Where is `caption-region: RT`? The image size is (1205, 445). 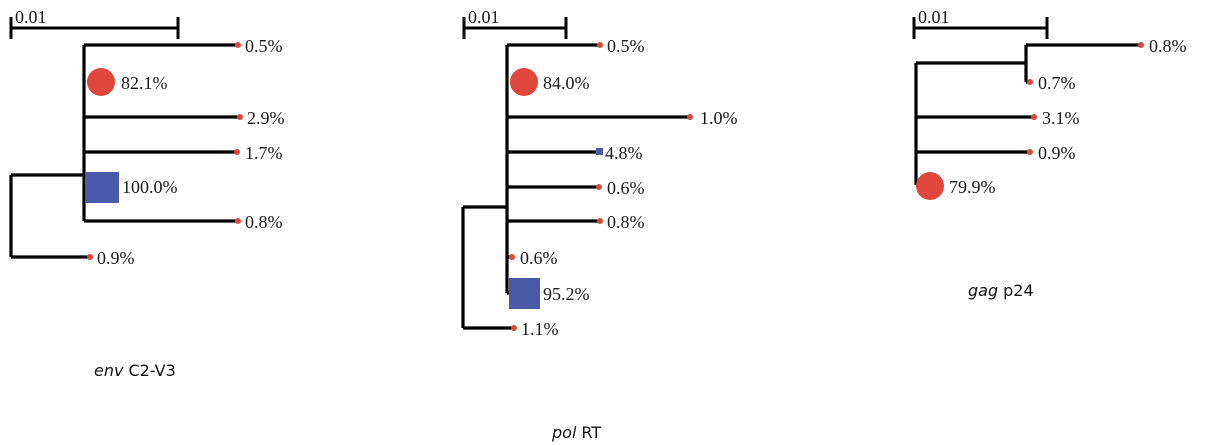 caption-region: RT is located at coordinates (591, 432).